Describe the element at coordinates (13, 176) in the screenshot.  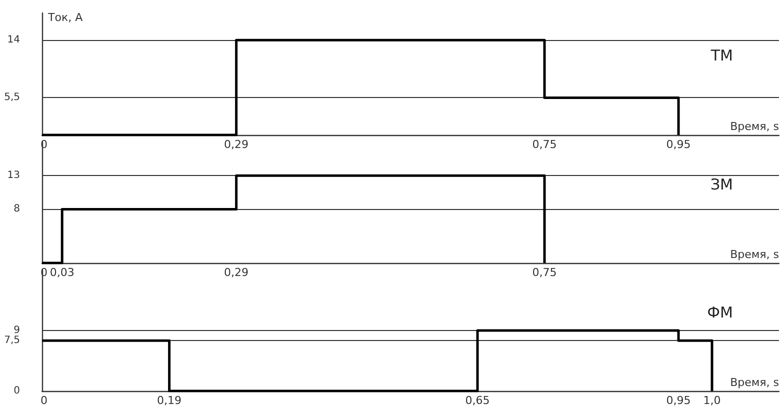
I see `y-tick-label: 13` at that location.